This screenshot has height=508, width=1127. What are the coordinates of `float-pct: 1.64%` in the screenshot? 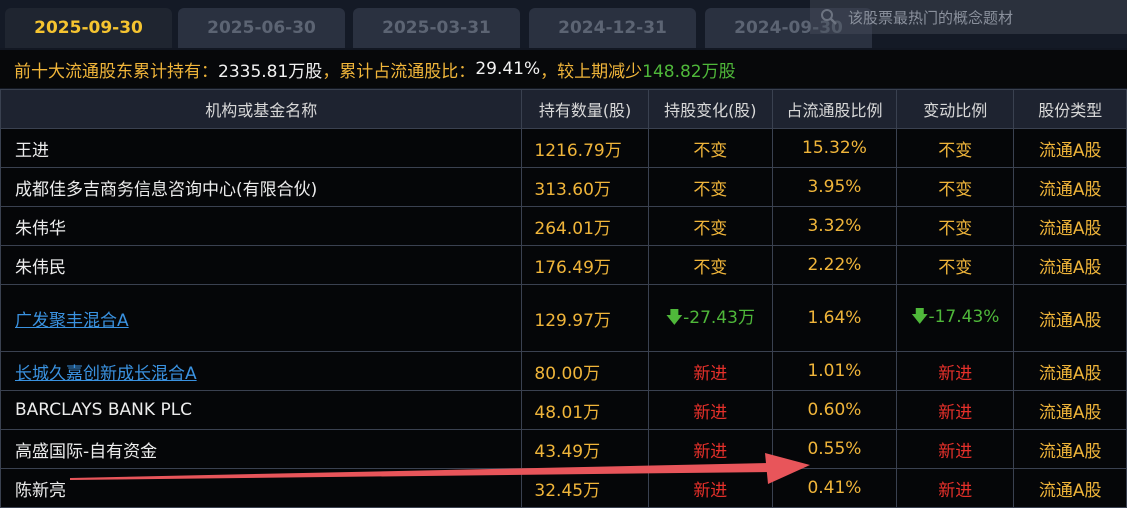 It's located at (834, 318).